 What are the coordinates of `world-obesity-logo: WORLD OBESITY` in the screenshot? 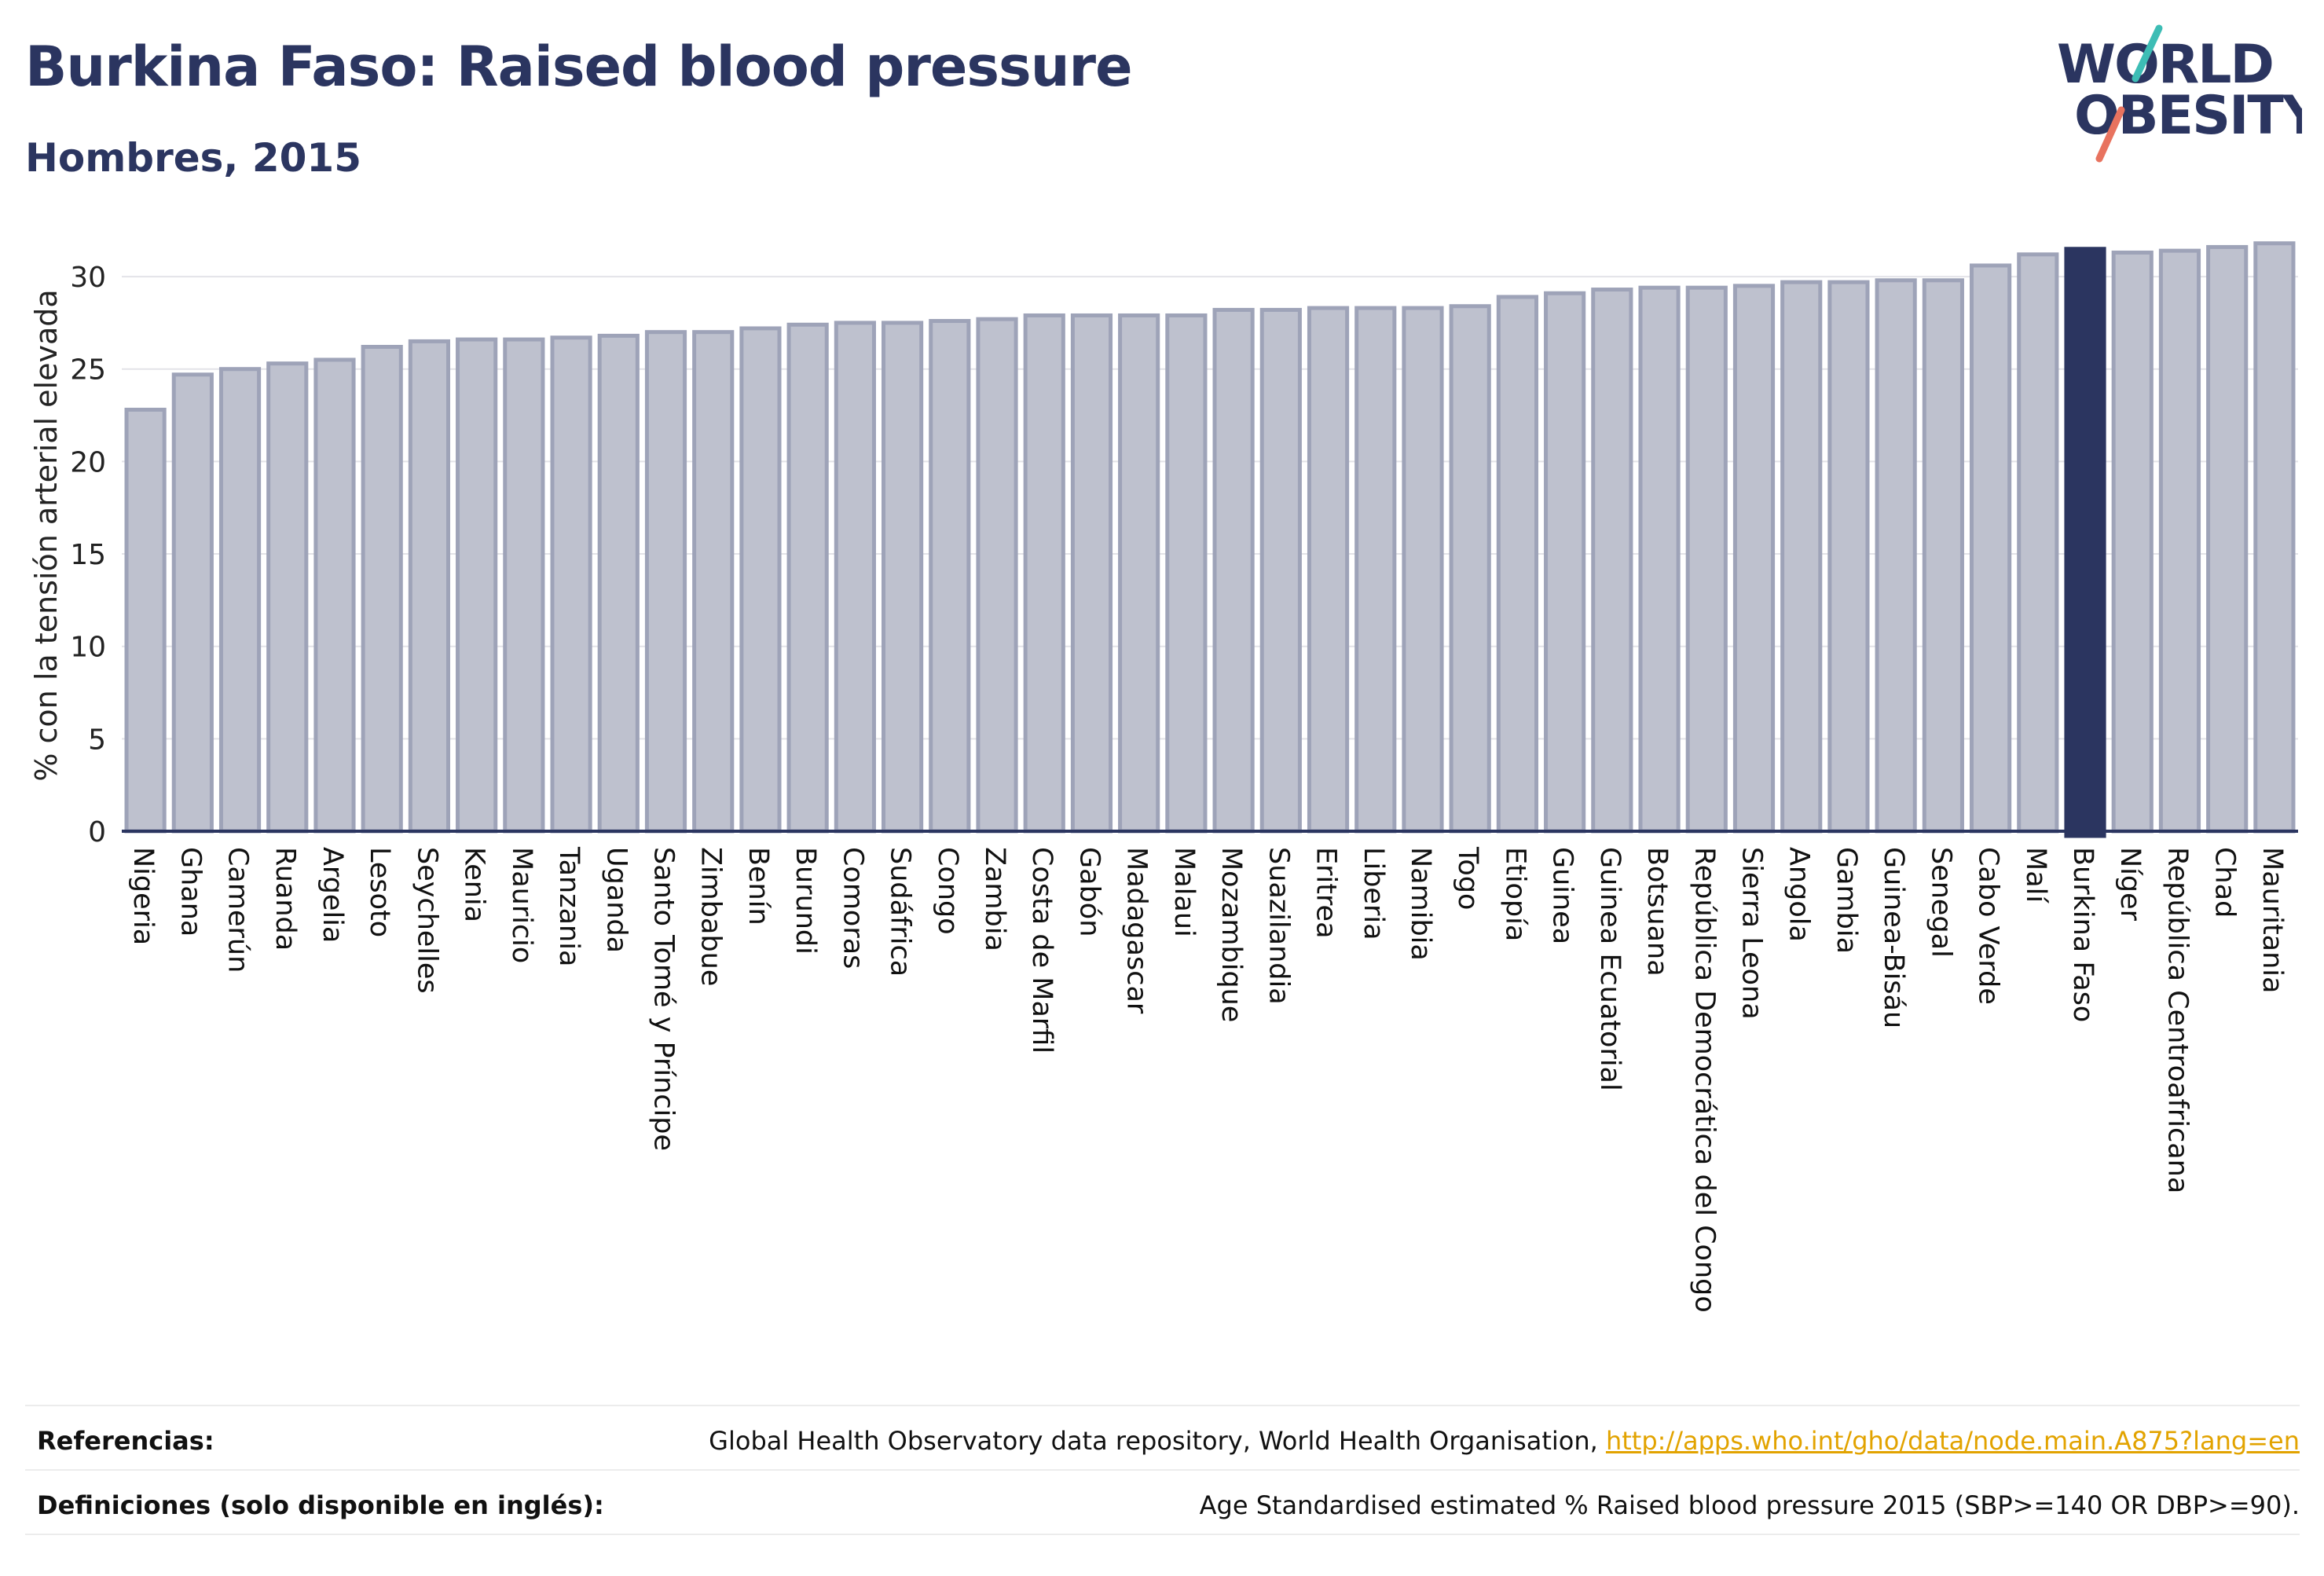 It's located at (2179, 93).